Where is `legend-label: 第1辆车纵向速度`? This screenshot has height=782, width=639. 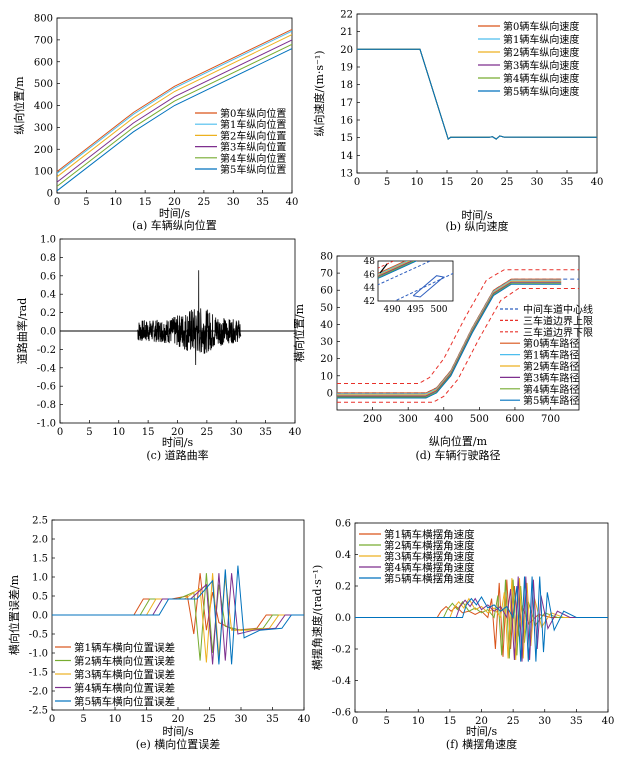 legend-label: 第1辆车纵向速度 is located at coordinates (541, 39).